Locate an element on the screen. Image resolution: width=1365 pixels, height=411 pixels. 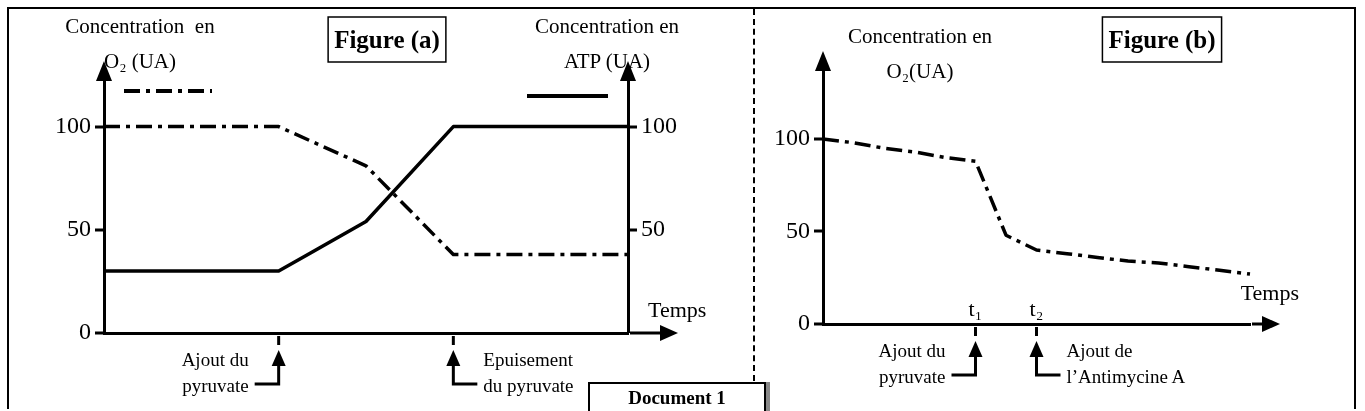
x-tick-label: t₁ is located at coordinates (975, 308).